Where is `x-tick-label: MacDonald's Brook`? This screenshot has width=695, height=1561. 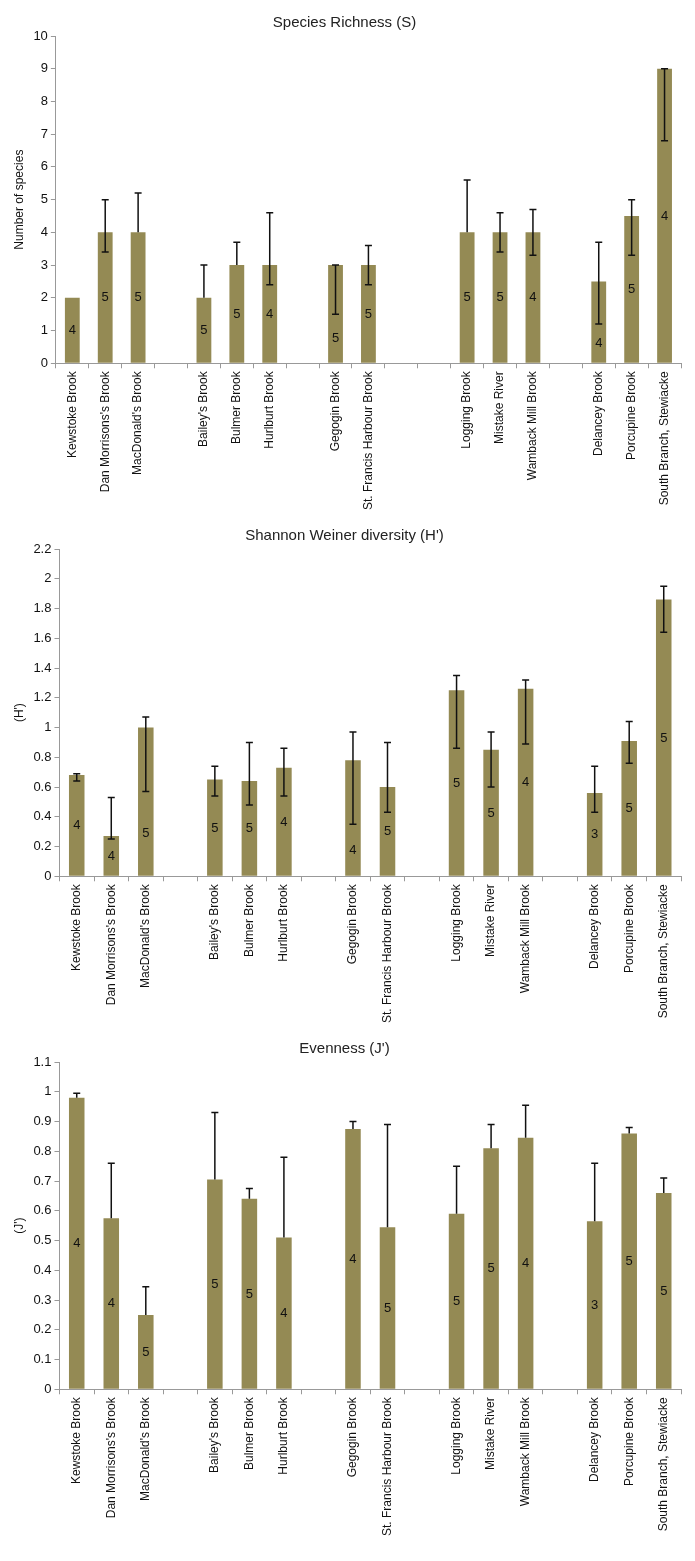 x-tick-label: MacDonald's Brook is located at coordinates (145, 935).